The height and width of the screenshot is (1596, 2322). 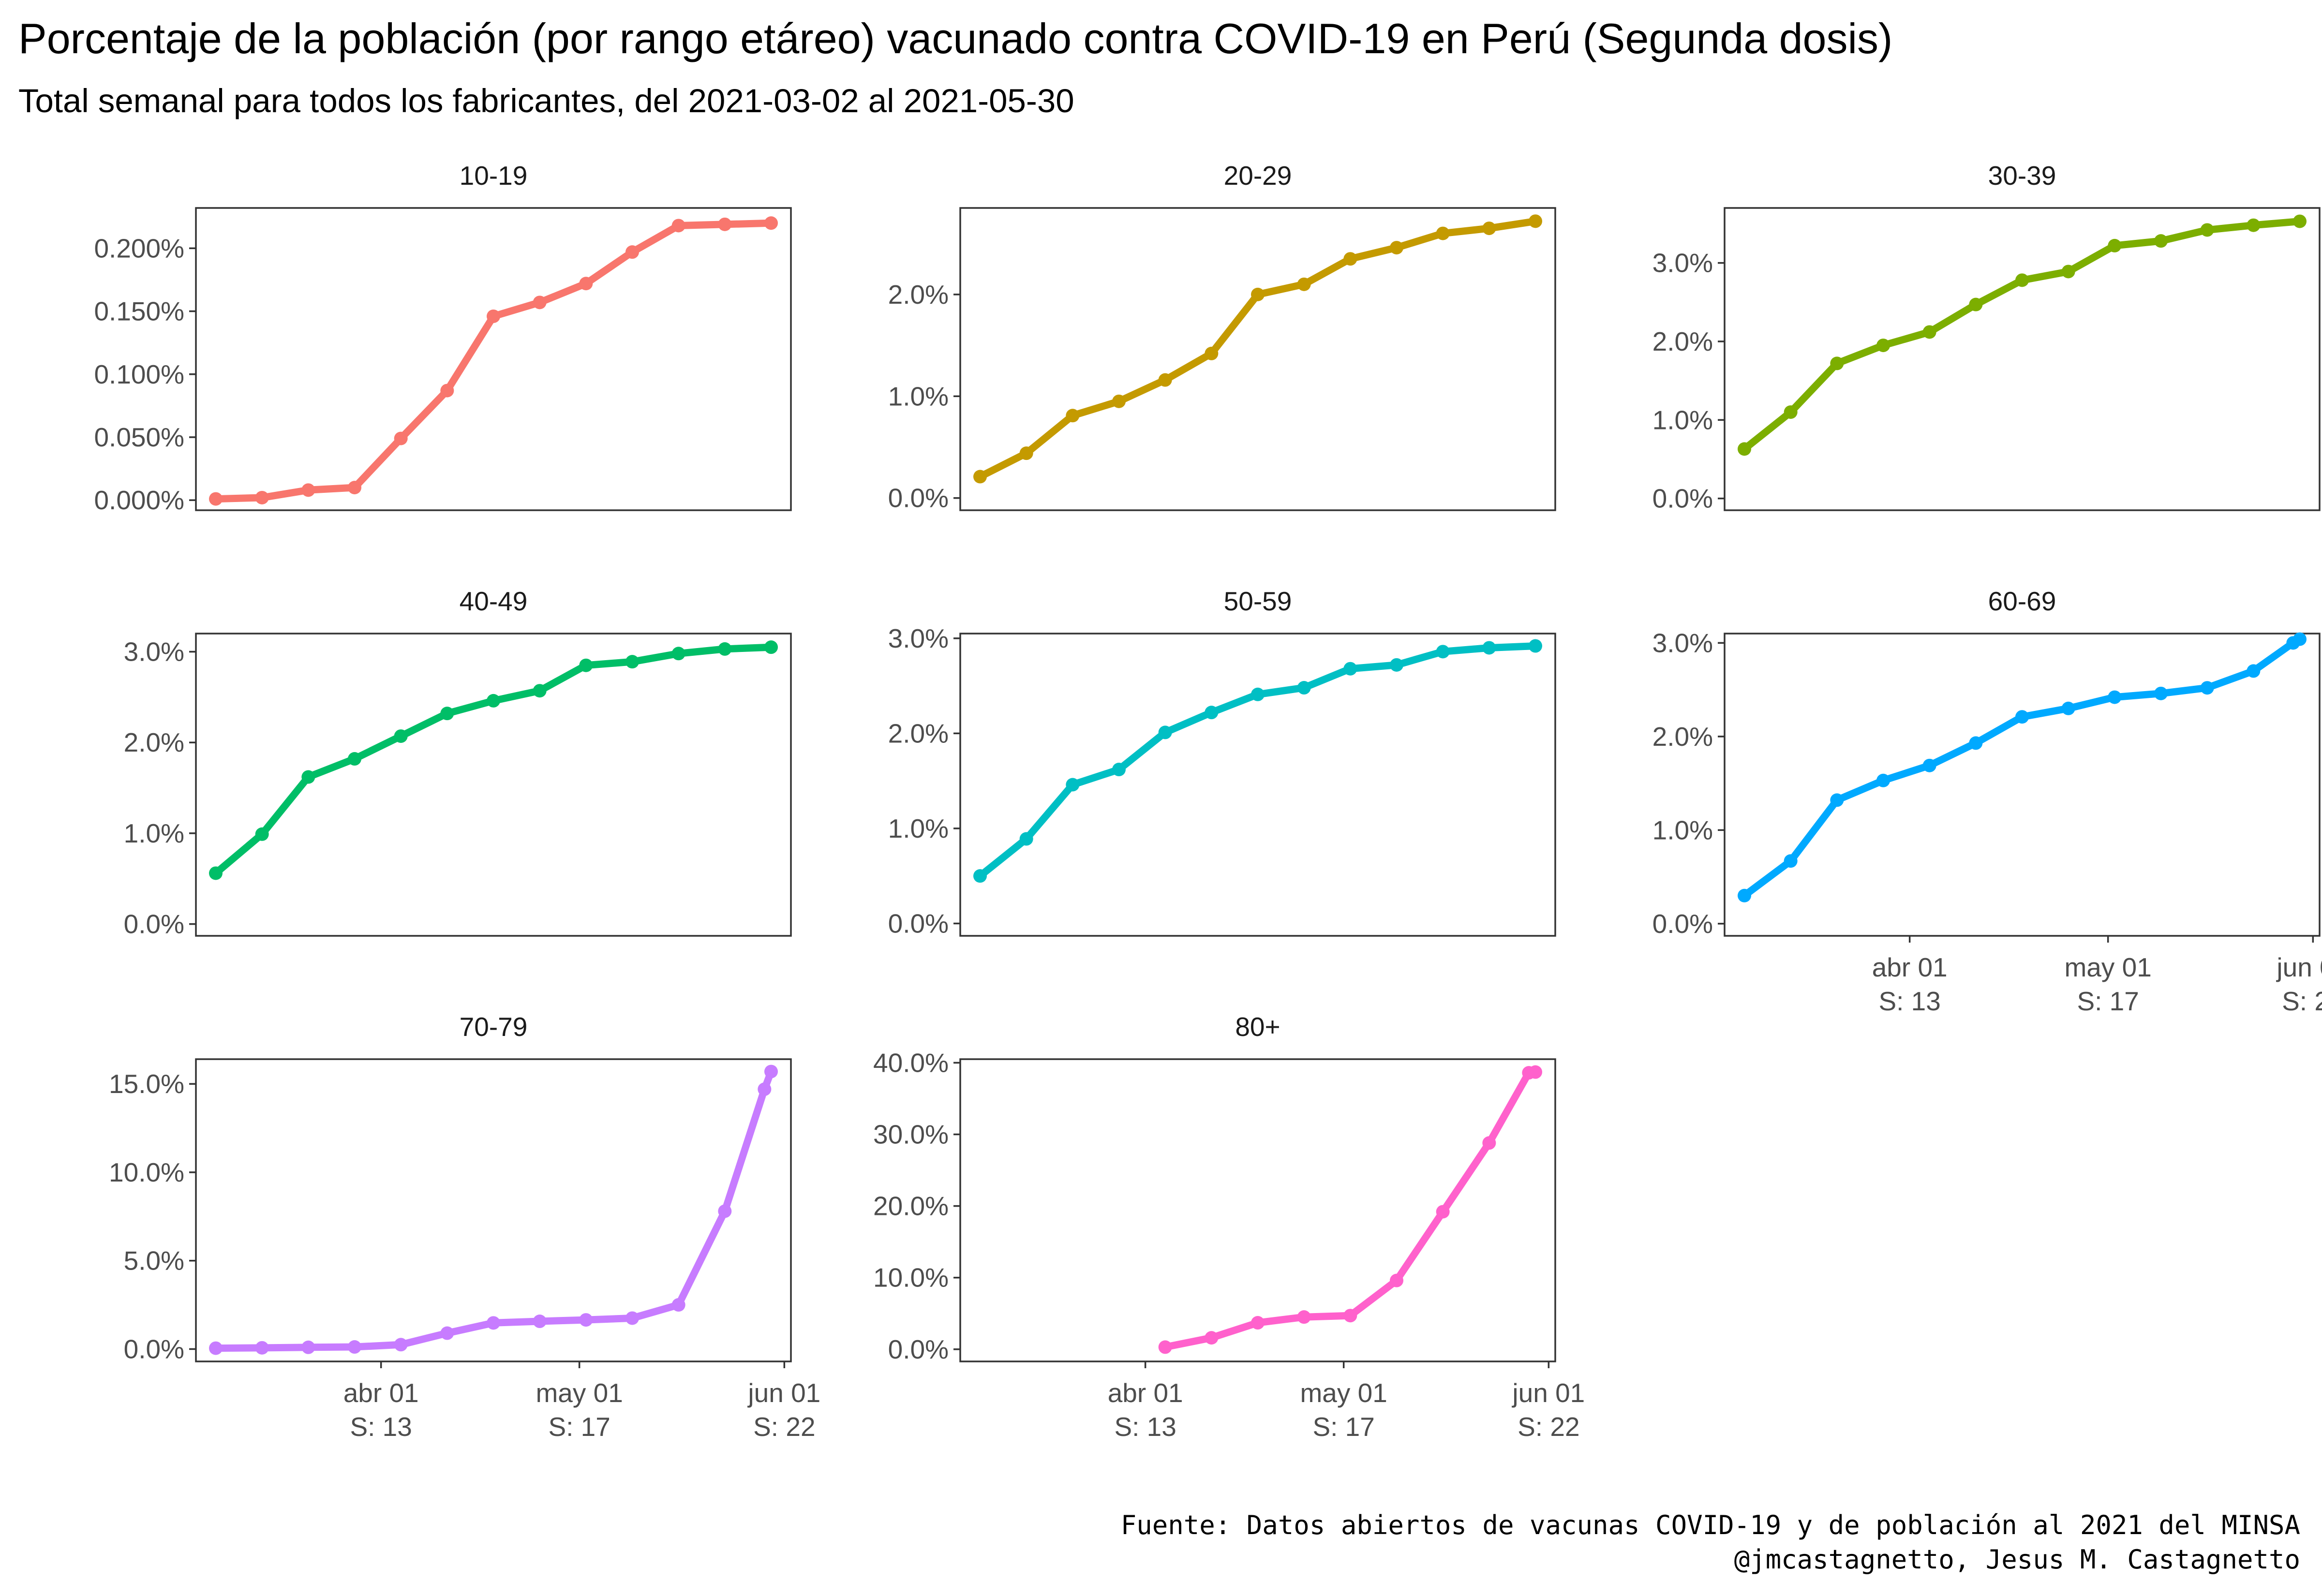 I want to click on panel-20-29: 20-29 0.0% 1.0% 2.0%, so click(x=1222, y=337).